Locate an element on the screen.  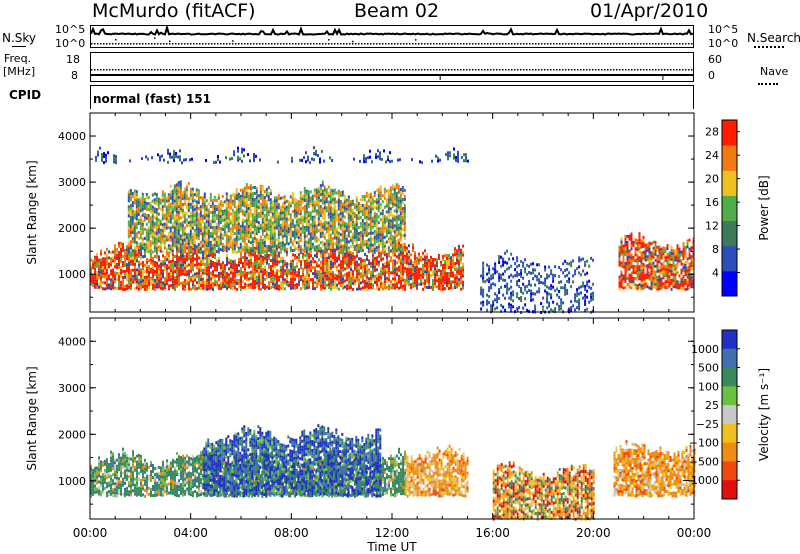
velocity-colorbar-segment is located at coordinates (729, 340).